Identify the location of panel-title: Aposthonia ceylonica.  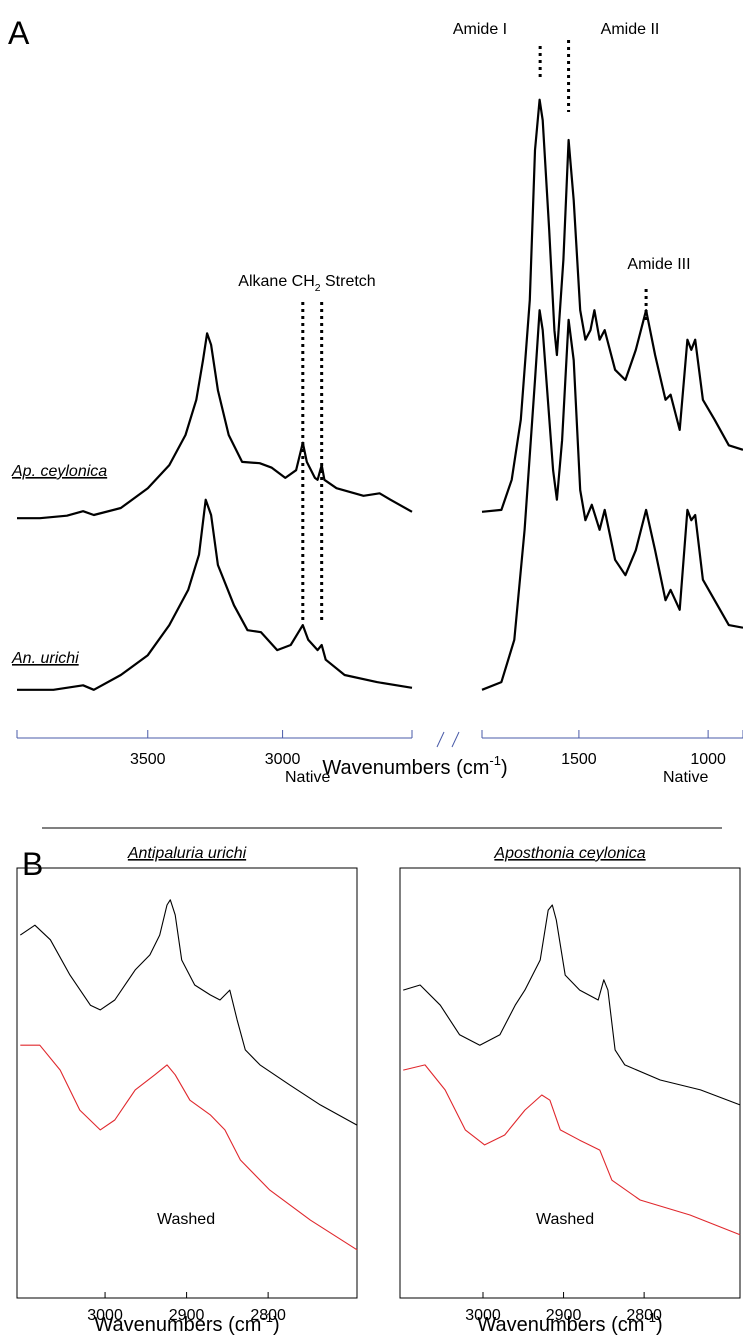
(569, 853).